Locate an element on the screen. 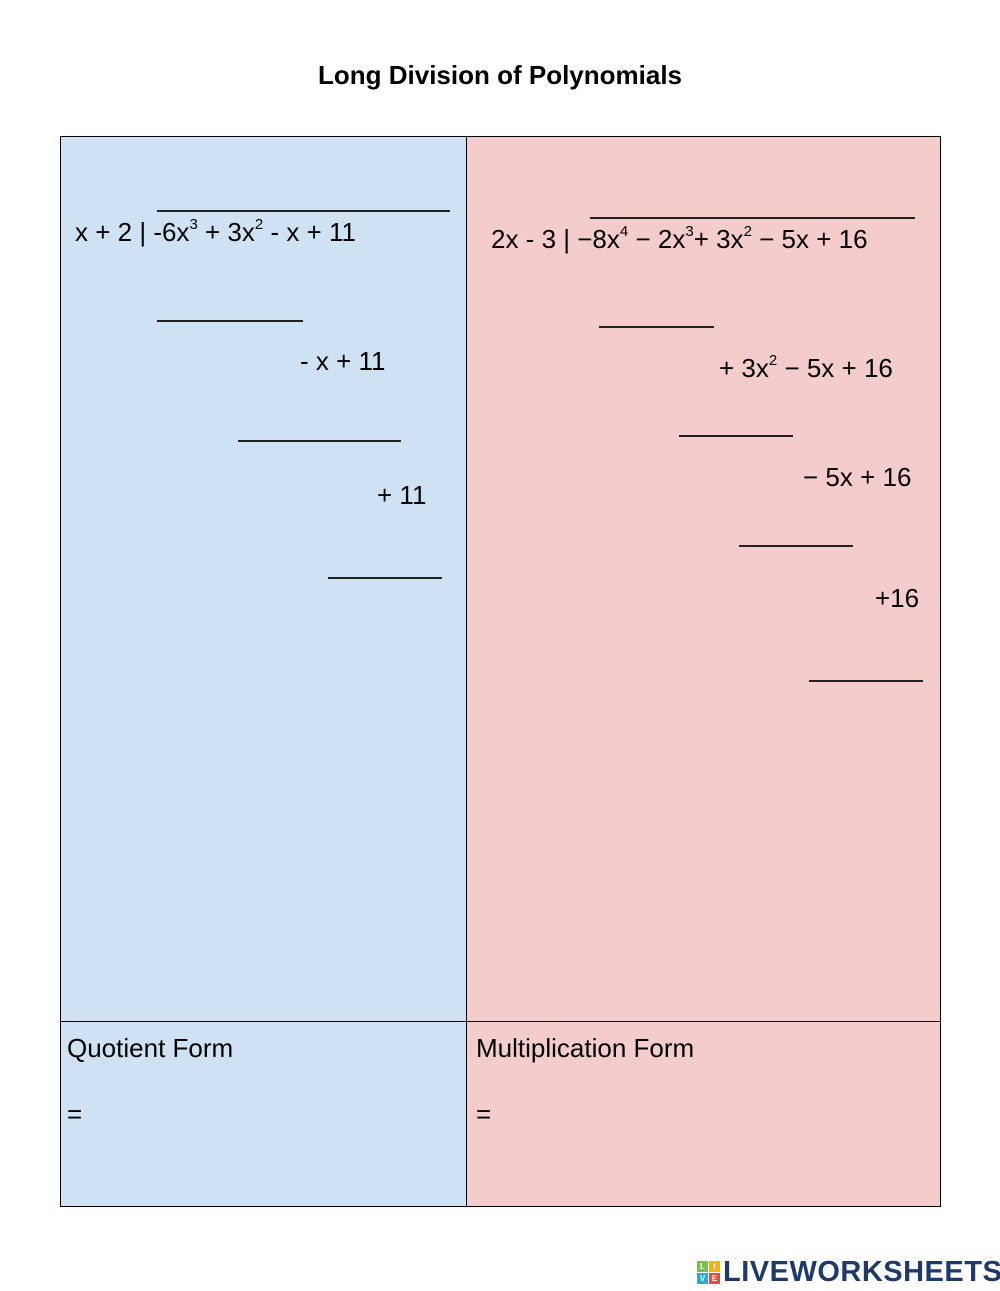 The image size is (1000, 1291). left-step-1: - x + 11 is located at coordinates (343, 361).